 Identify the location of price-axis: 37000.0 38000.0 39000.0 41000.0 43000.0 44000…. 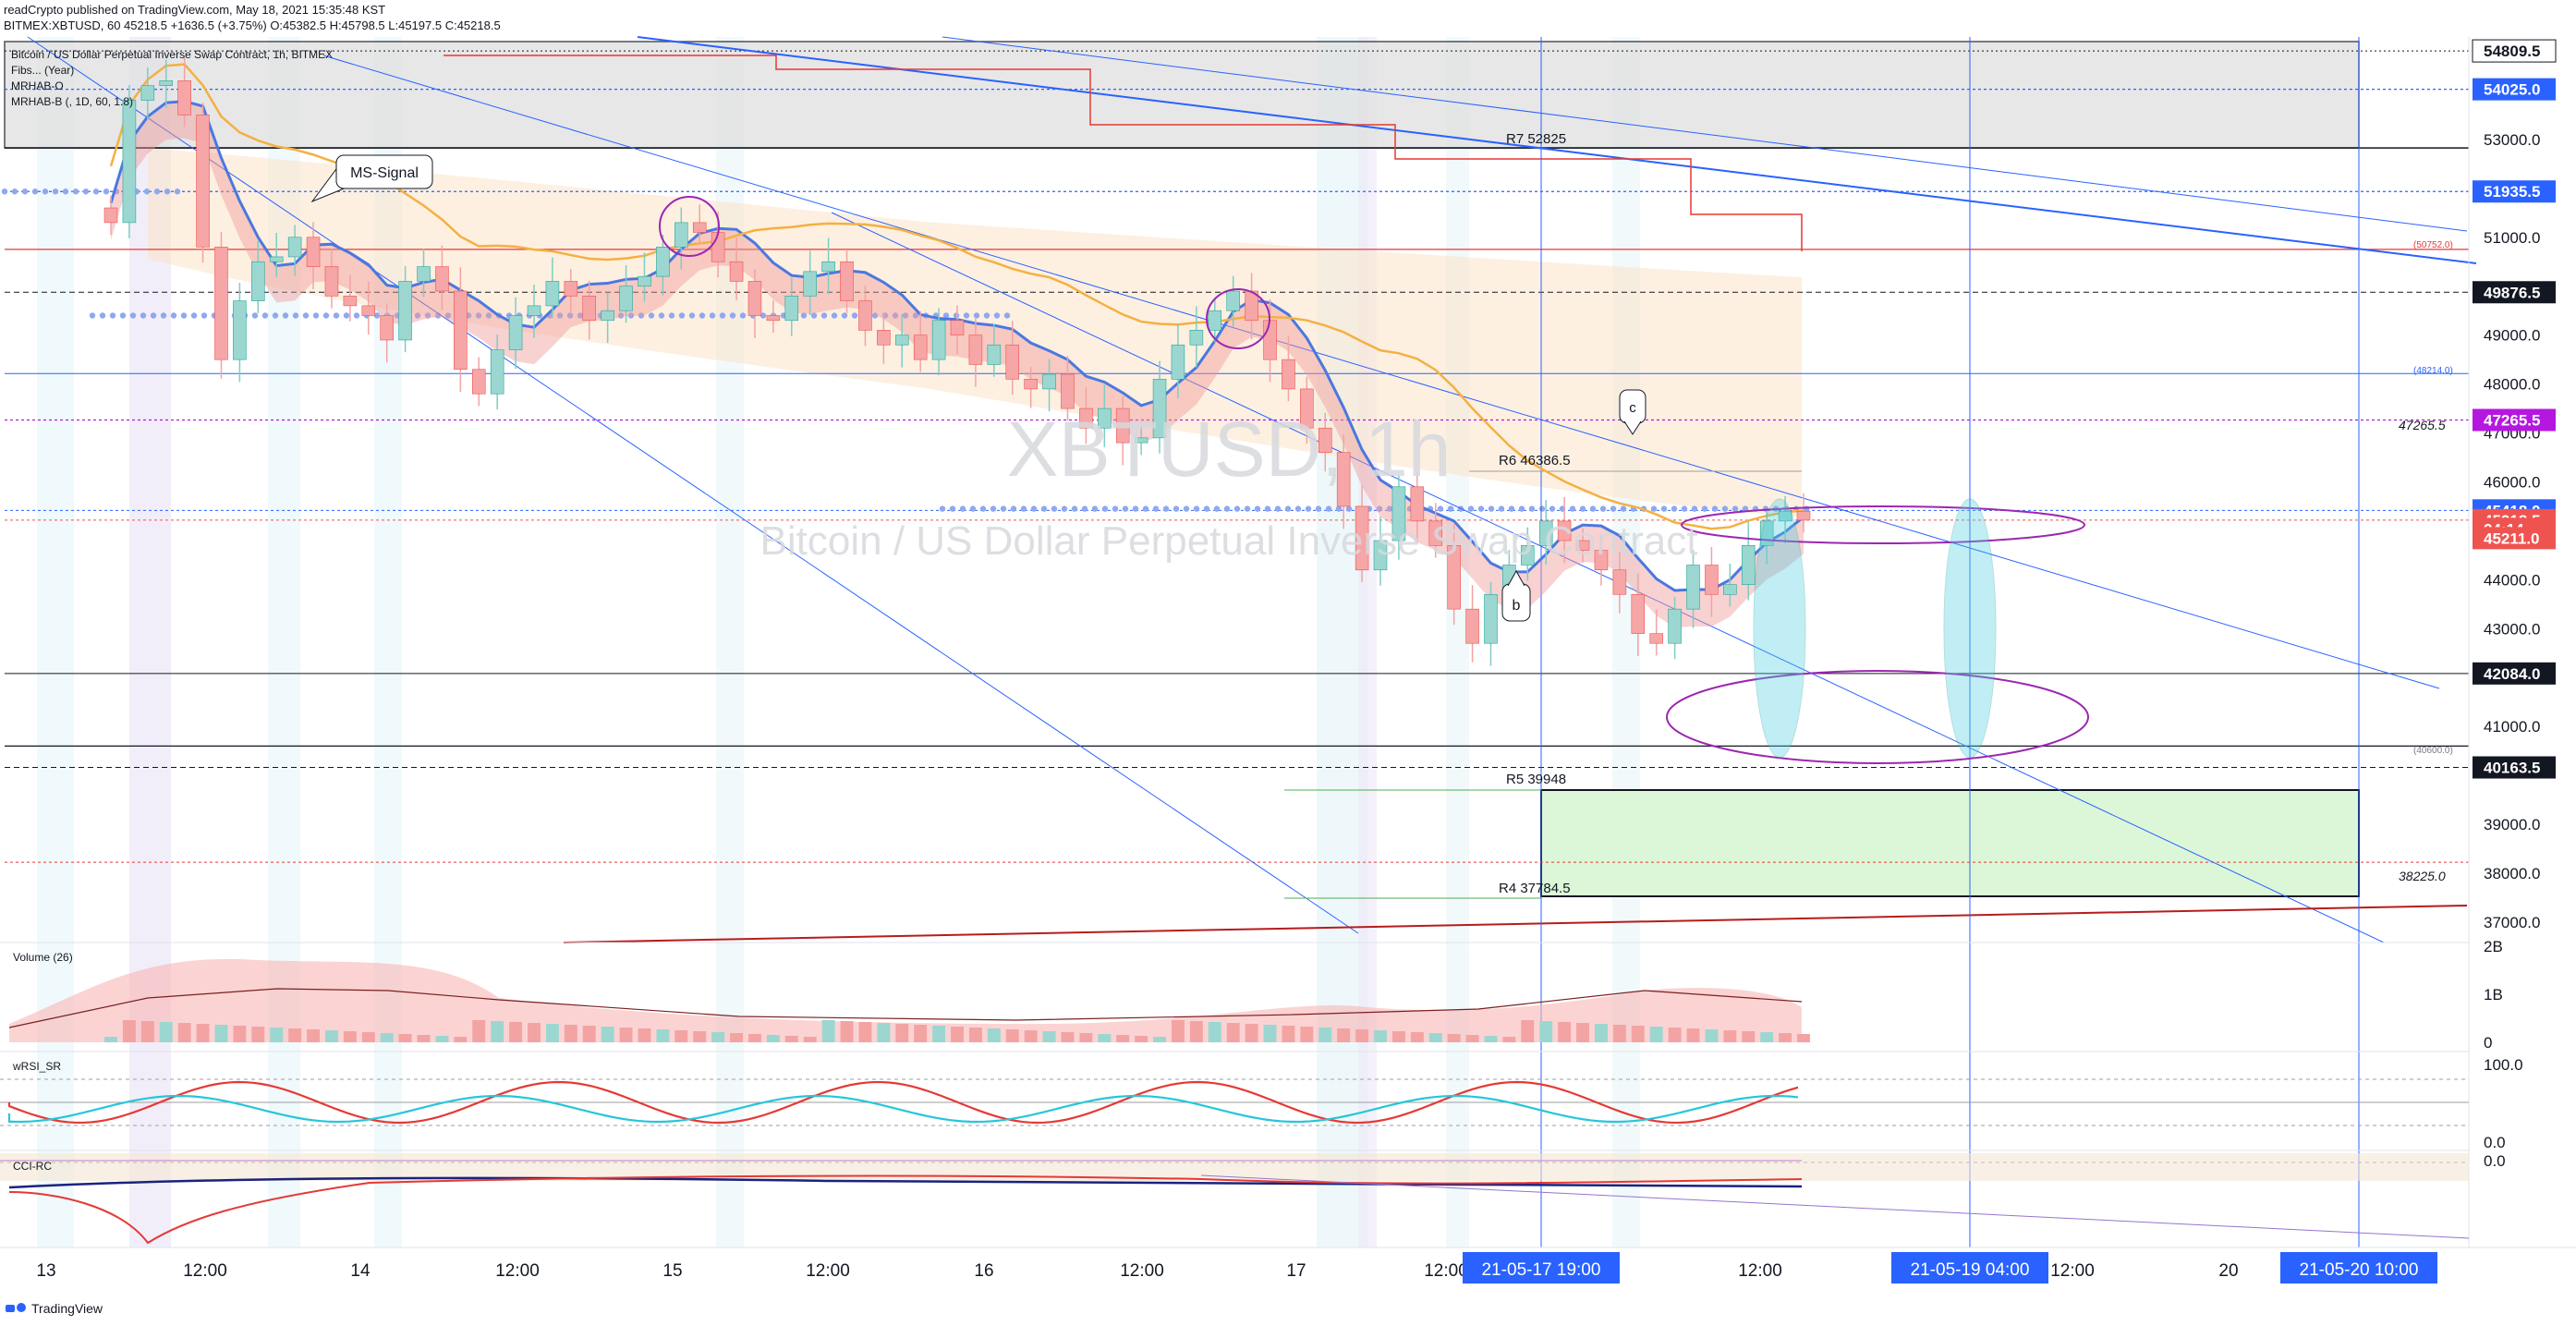
(2514, 485).